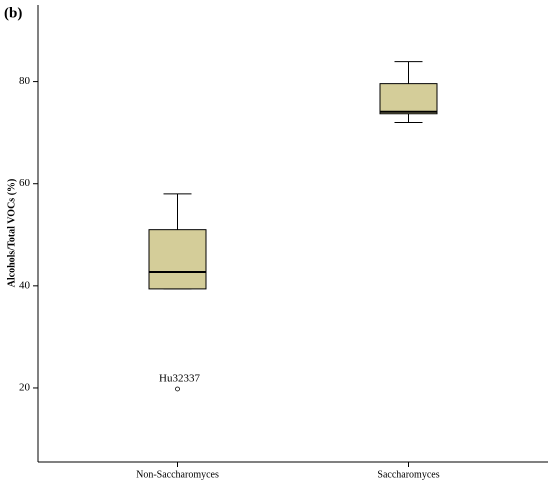  Describe the element at coordinates (408, 474) in the screenshot. I see `x-tick-label: Saccharomyces` at that location.